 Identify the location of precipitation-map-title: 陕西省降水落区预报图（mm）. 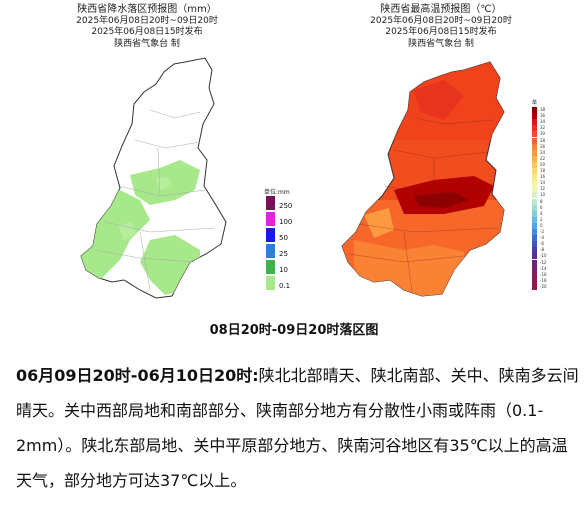
(147, 9).